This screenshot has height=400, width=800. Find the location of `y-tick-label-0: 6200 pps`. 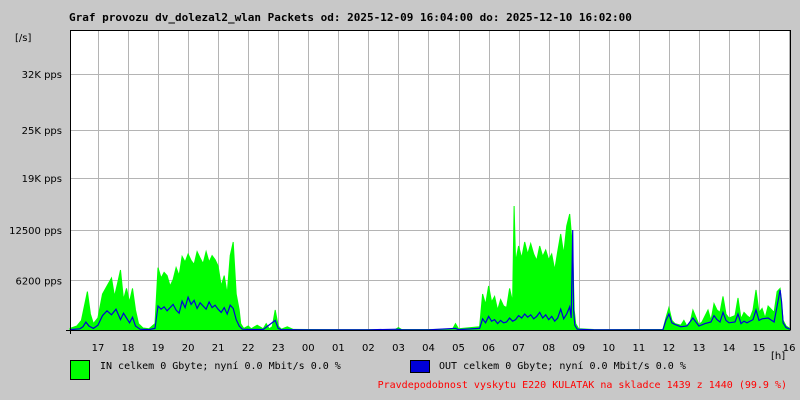

y-tick-label-0: 6200 pps is located at coordinates (38, 281).